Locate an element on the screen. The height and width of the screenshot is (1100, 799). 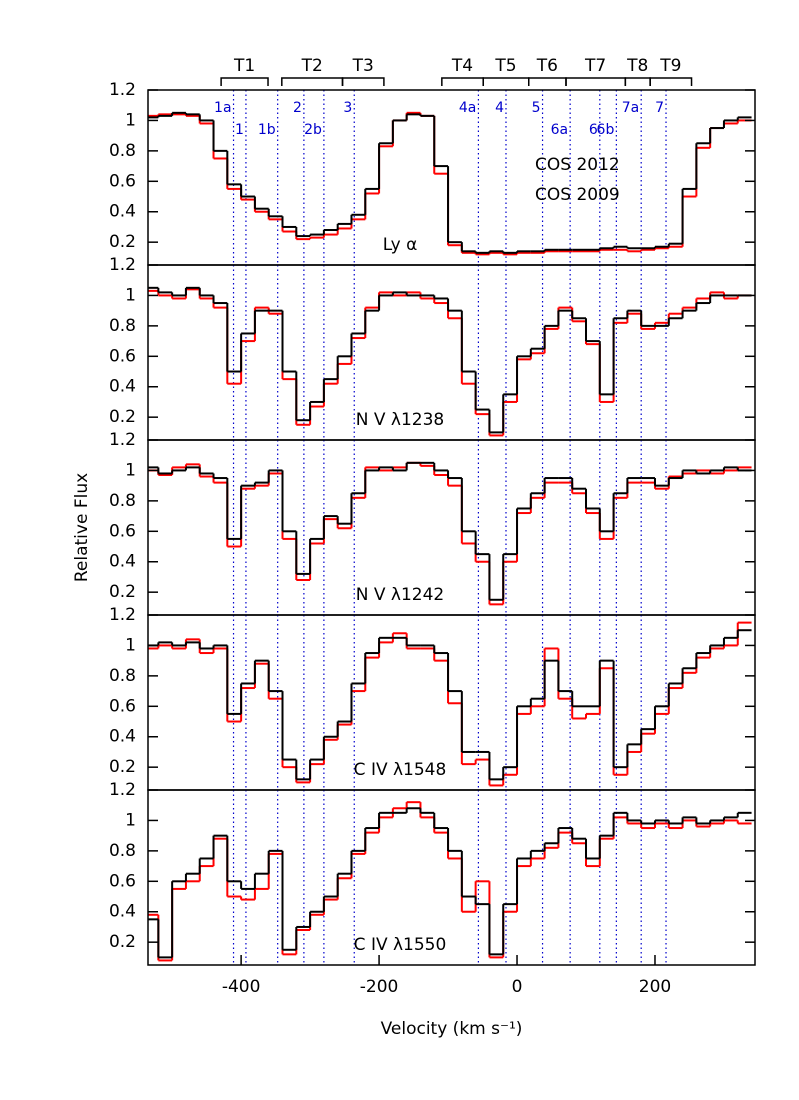
panel-label: N V λ1238 is located at coordinates (400, 420).